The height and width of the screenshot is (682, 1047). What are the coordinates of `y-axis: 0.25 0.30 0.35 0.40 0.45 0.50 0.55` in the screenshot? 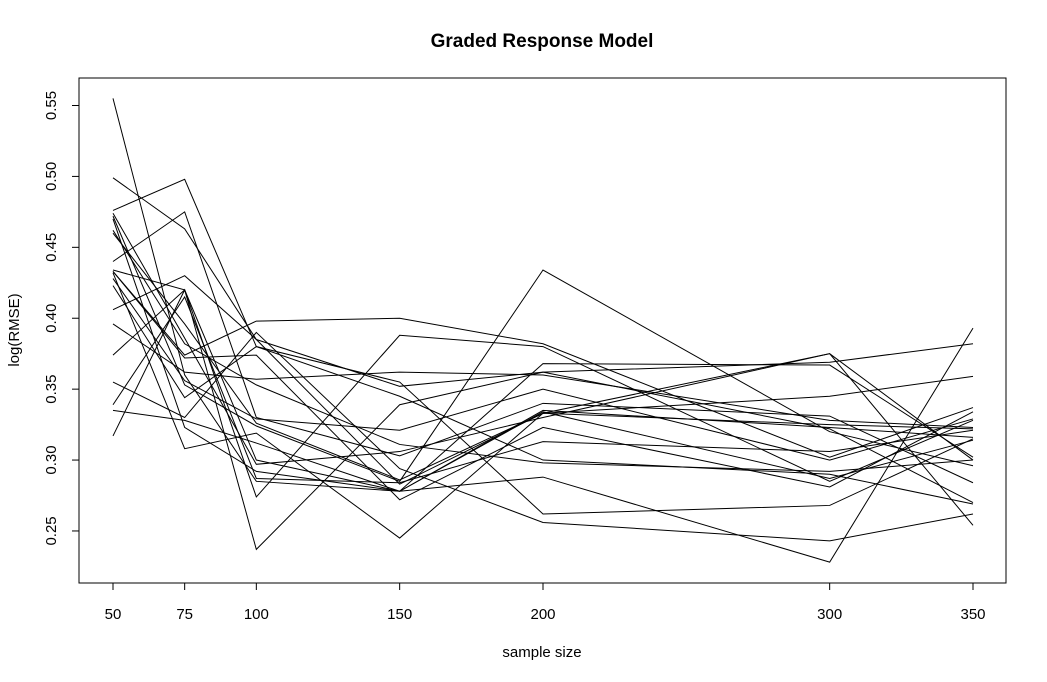 It's located at (61, 318).